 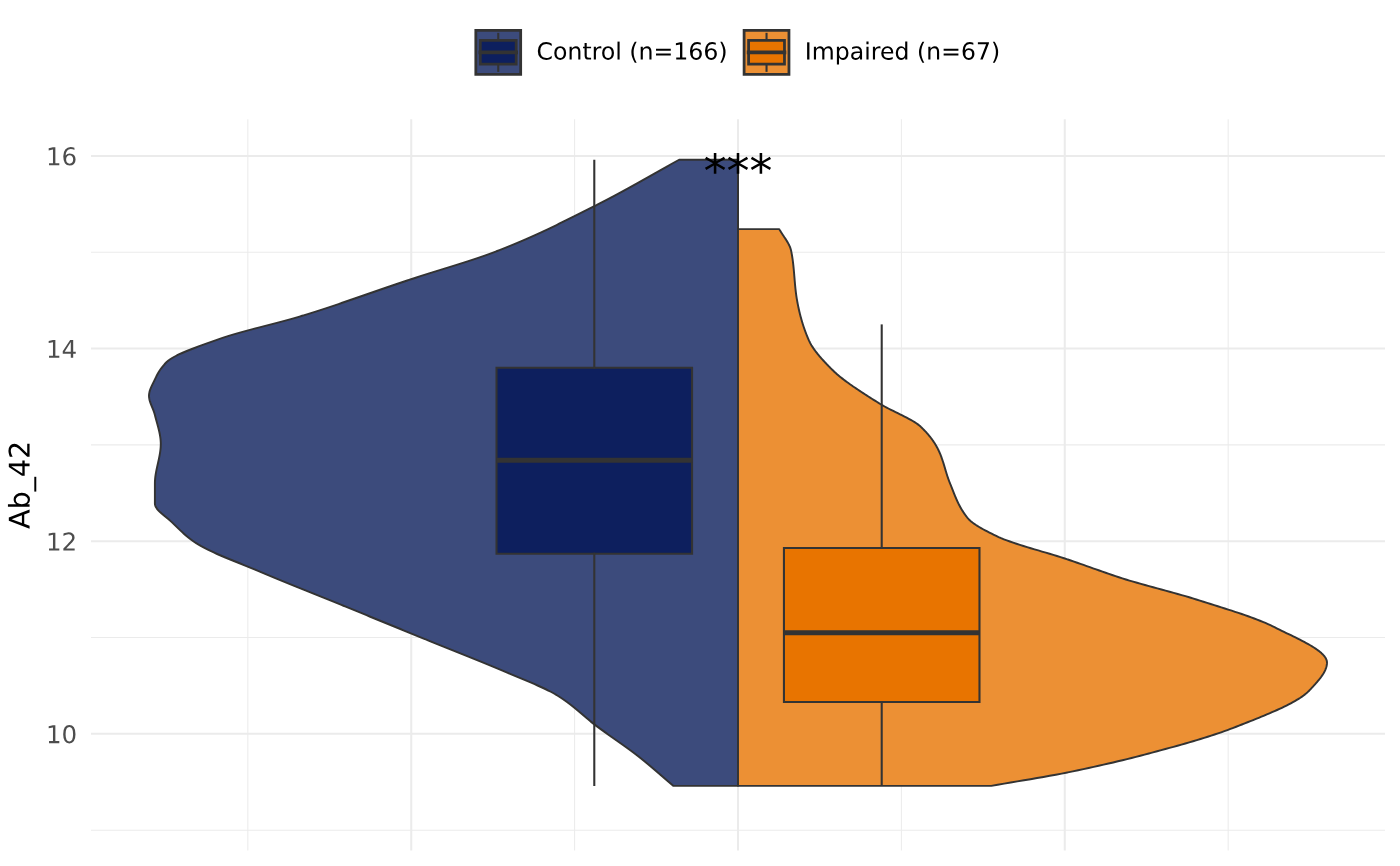 What do you see at coordinates (631, 52) in the screenshot?
I see `legend-label: Control (n=166)` at bounding box center [631, 52].